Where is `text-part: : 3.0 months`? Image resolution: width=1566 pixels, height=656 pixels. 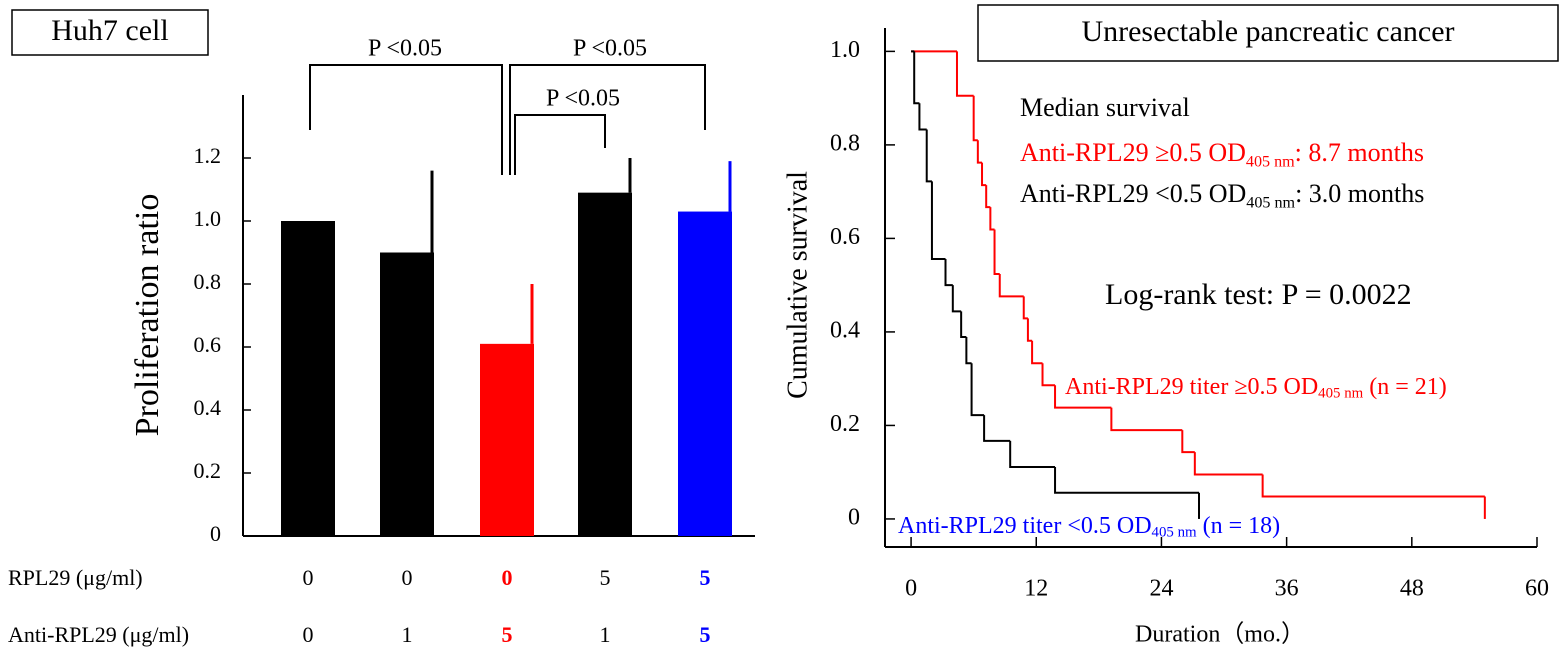
text-part: : 3.0 months is located at coordinates (1359, 193).